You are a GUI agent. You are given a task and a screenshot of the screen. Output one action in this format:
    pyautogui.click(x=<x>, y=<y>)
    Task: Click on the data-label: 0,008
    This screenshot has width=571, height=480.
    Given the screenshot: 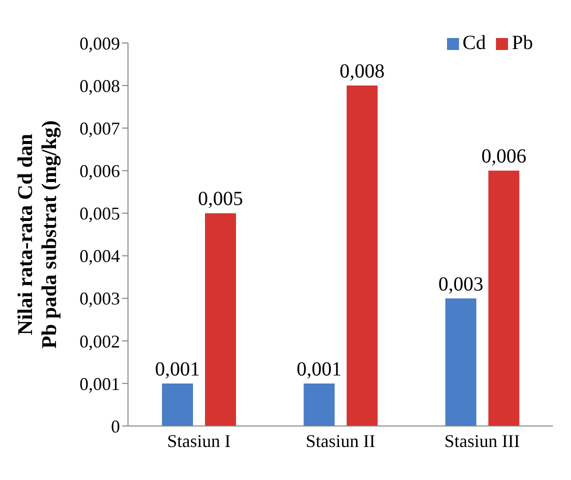 What is the action you would take?
    pyautogui.click(x=362, y=71)
    